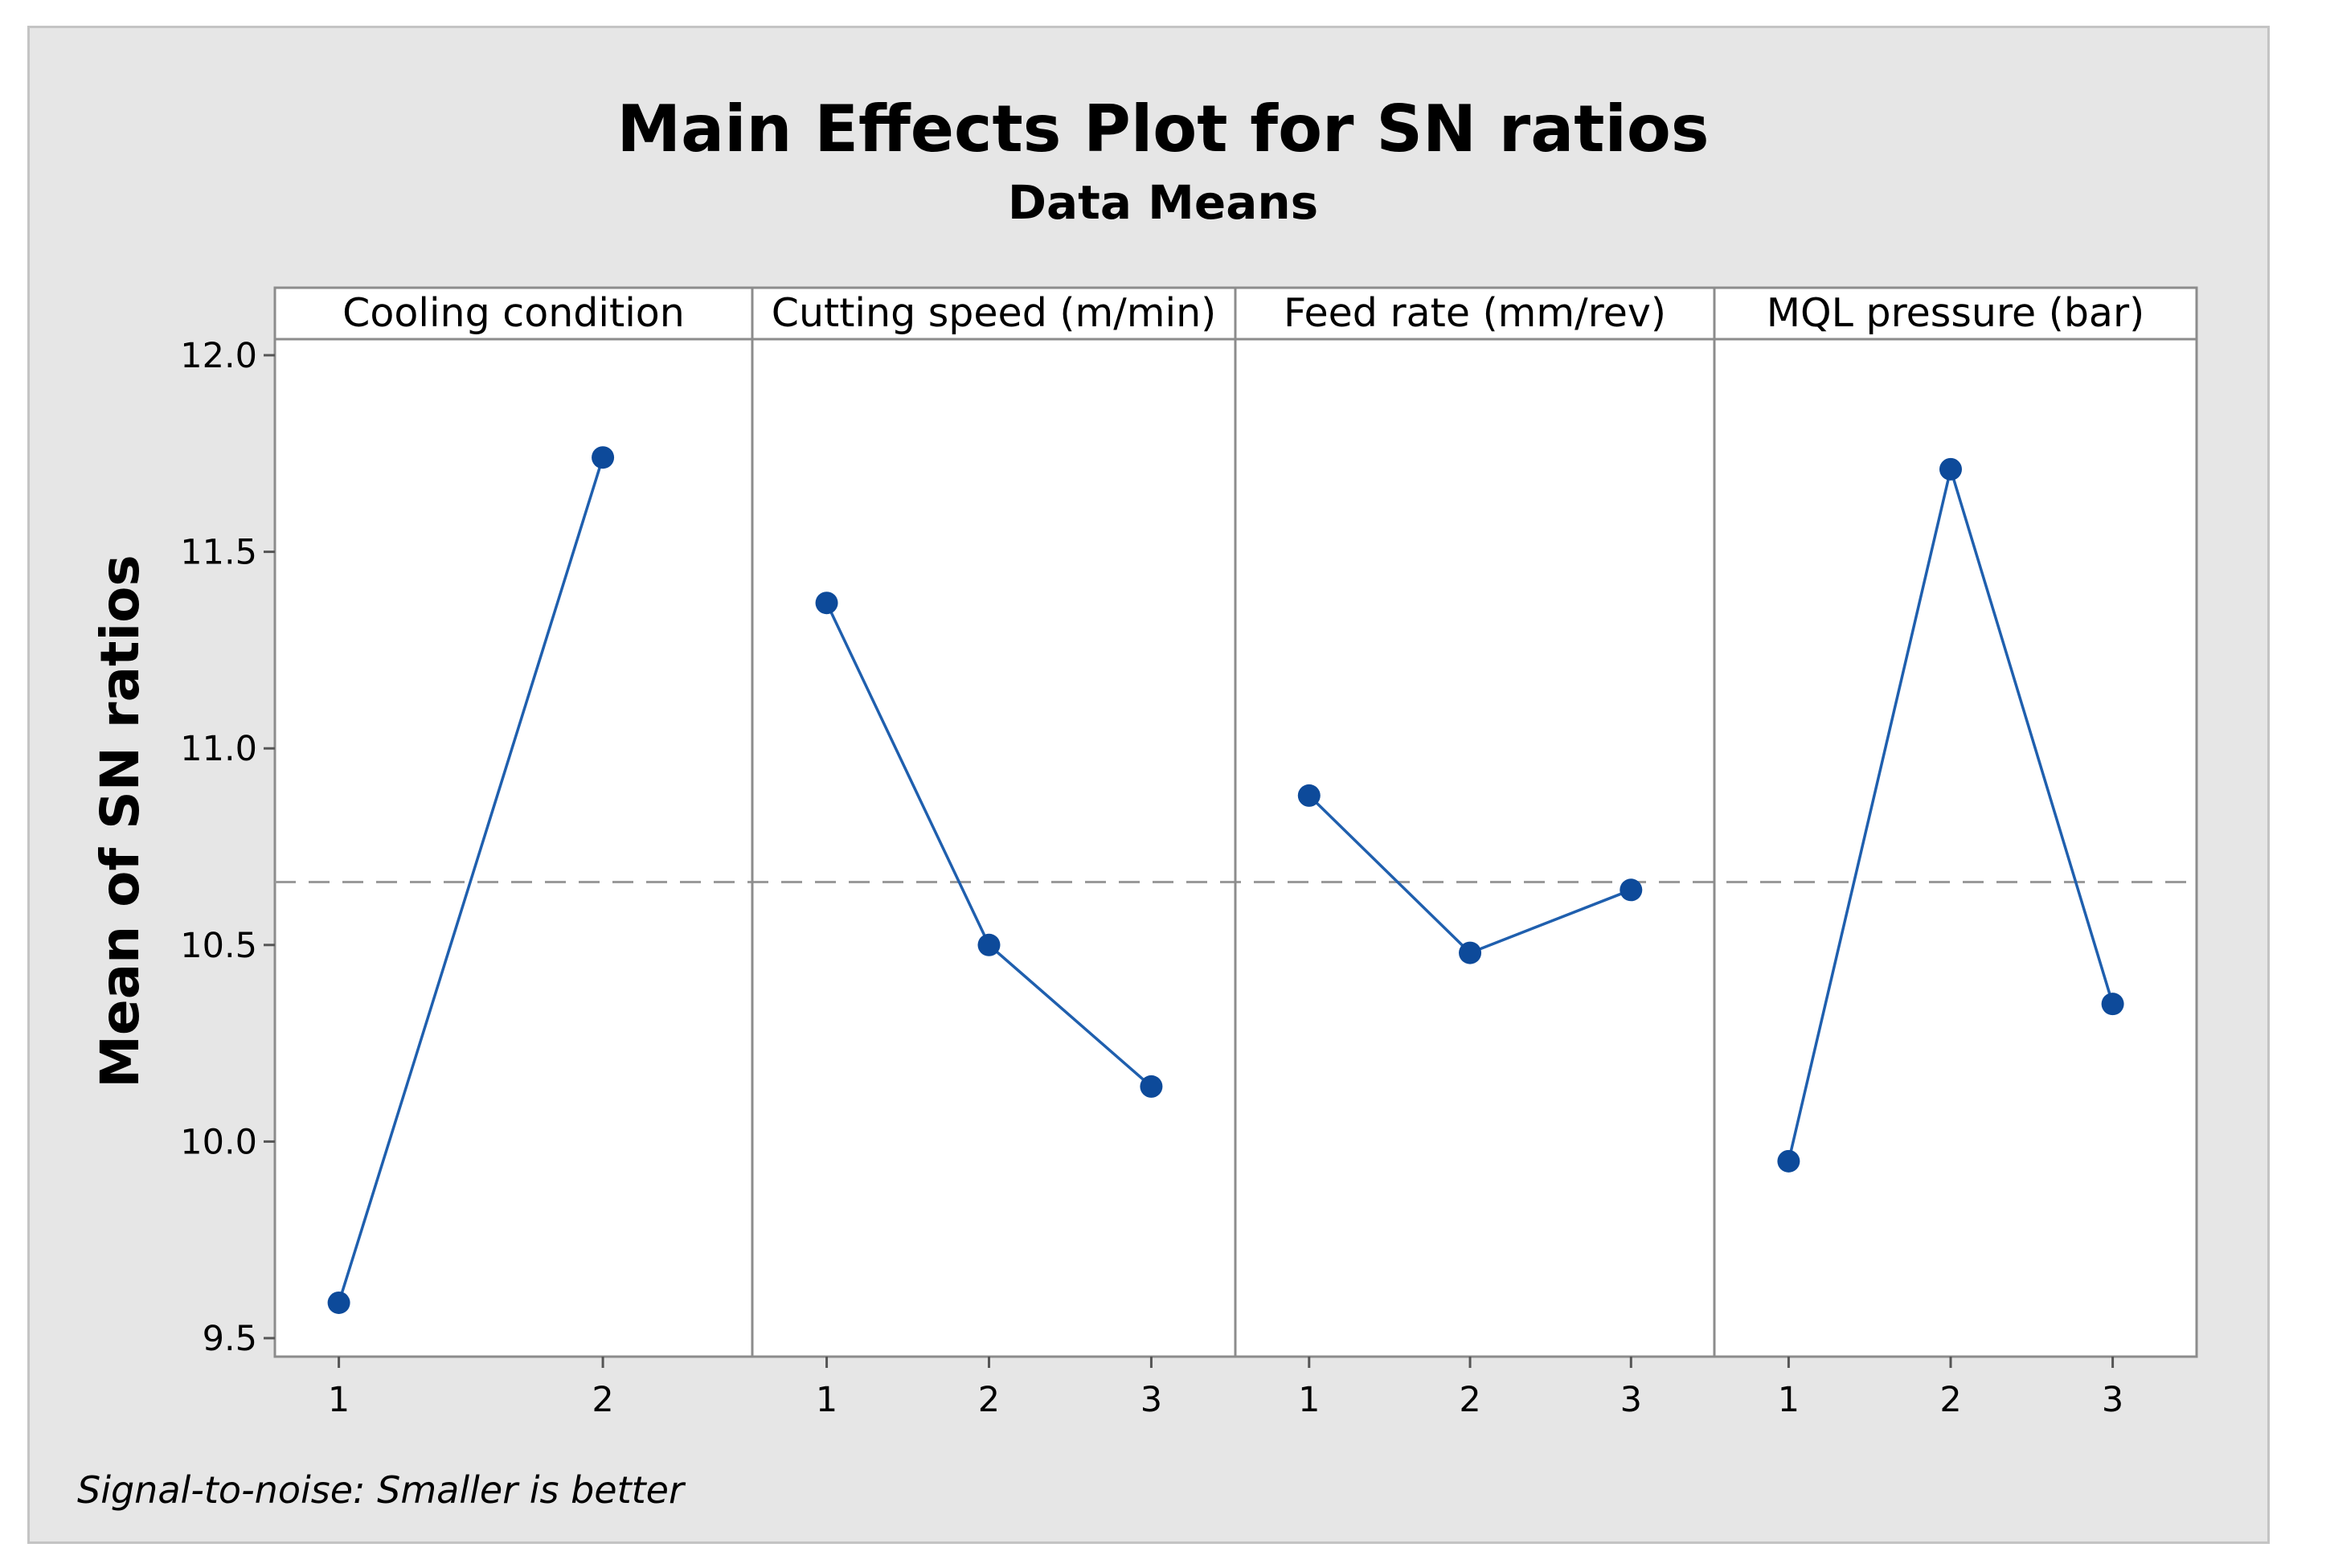 This screenshot has width=2326, height=1568. What do you see at coordinates (470, 880) in the screenshot?
I see `series-line` at bounding box center [470, 880].